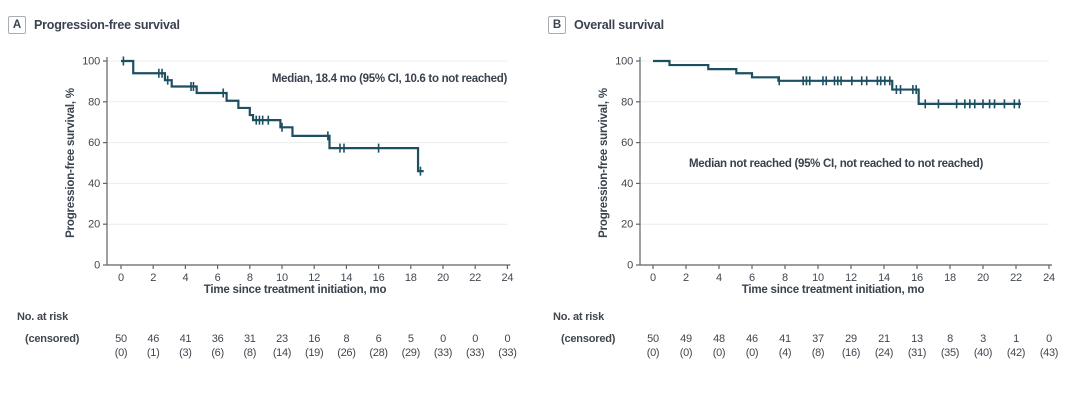  What do you see at coordinates (250, 339) in the screenshot?
I see `at-risk-value: 31` at bounding box center [250, 339].